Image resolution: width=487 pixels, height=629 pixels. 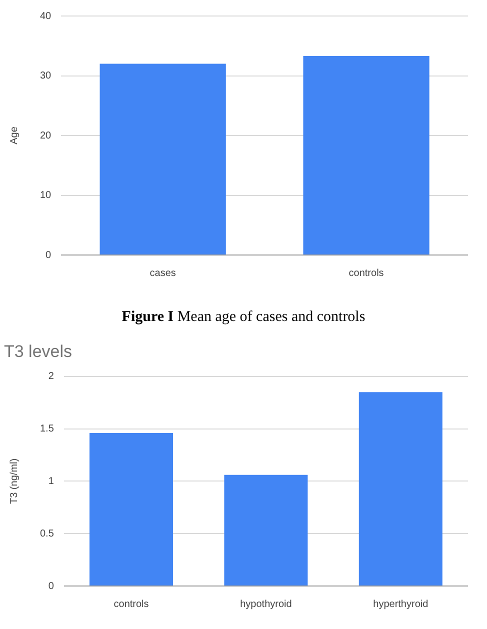 What do you see at coordinates (47, 429) in the screenshot?
I see `y-tick-label: 1.5` at bounding box center [47, 429].